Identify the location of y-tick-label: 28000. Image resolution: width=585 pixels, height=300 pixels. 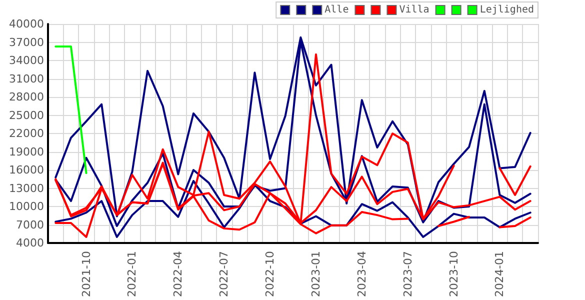
(26, 97).